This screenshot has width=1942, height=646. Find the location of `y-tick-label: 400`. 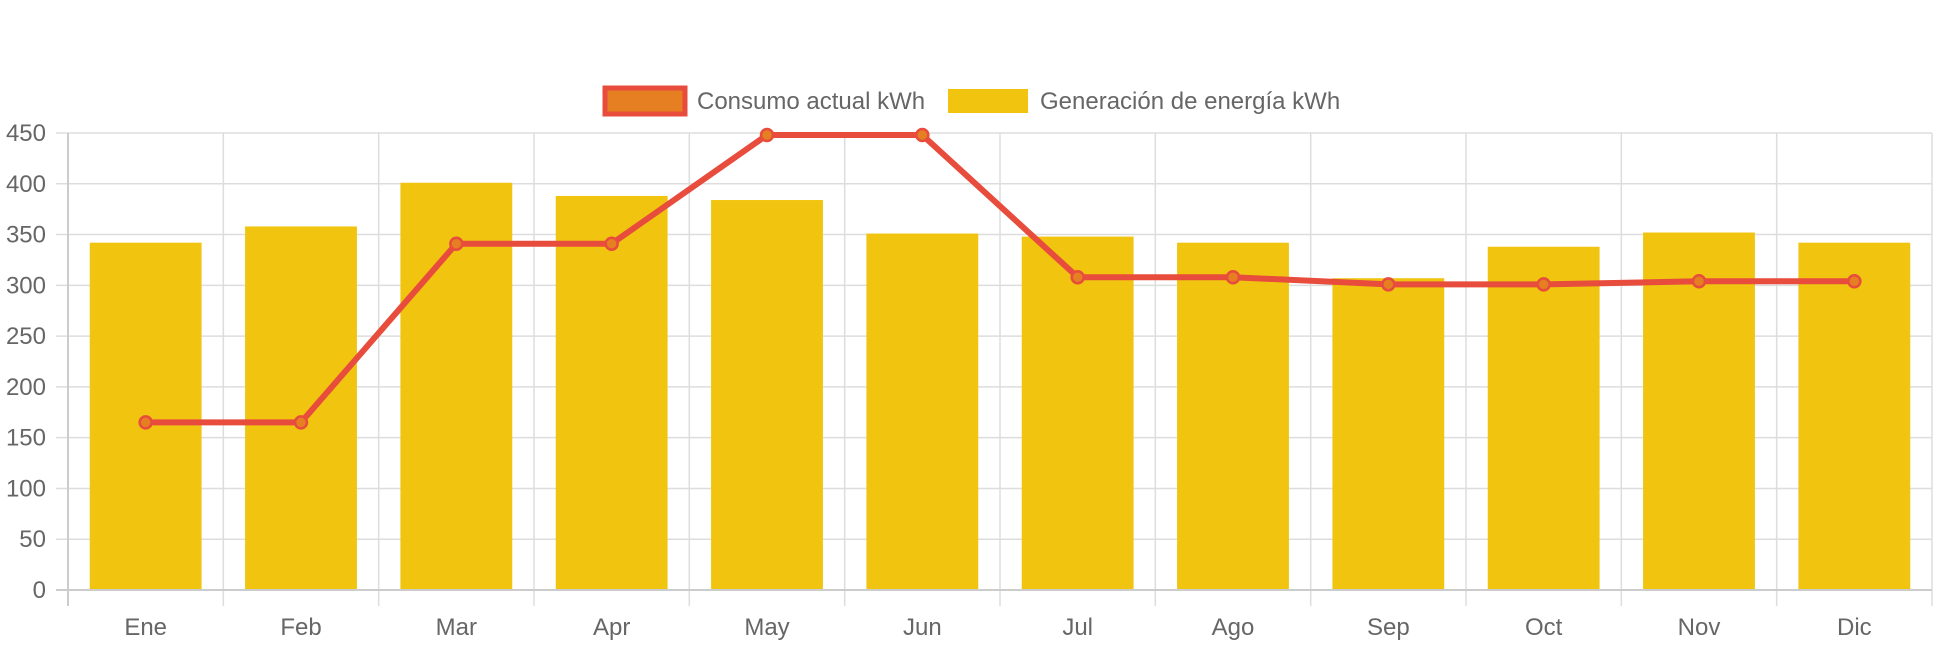

y-tick-label: 400 is located at coordinates (26, 184).